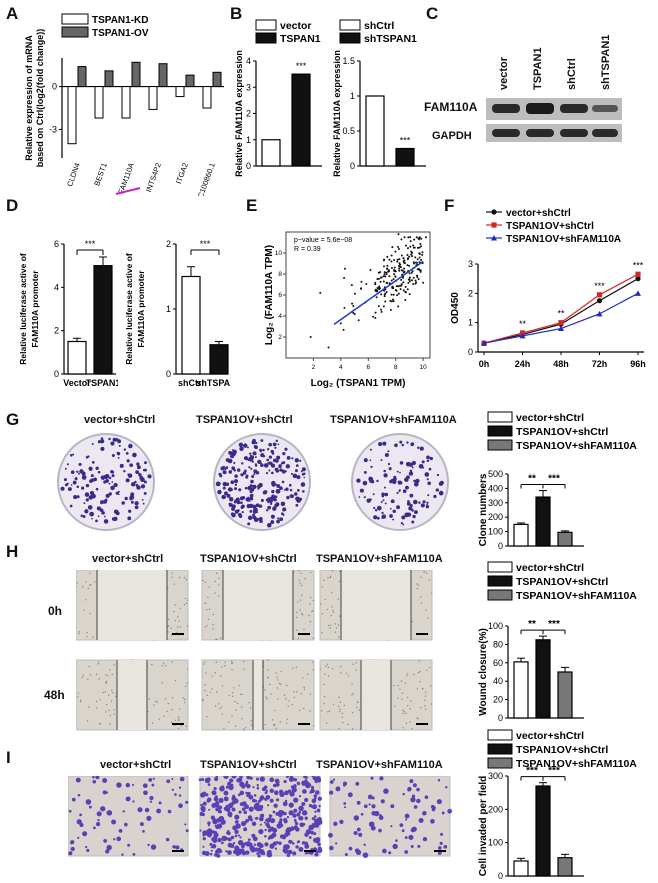 This screenshot has width=658, height=883. Describe the element at coordinates (341, 367) in the screenshot. I see `x-tick-label: 4` at that location.